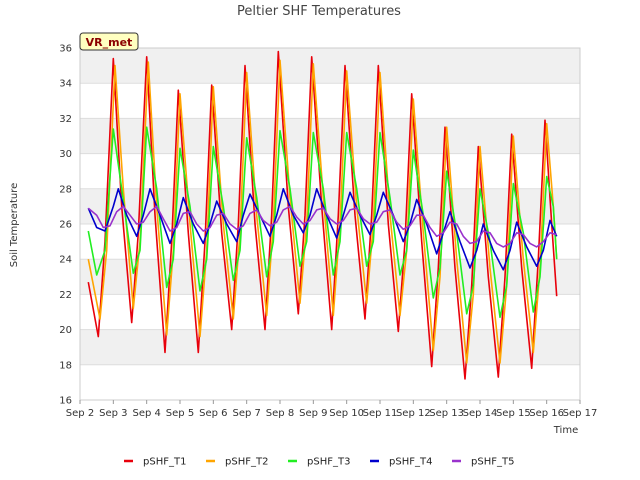  Describe the element at coordinates (346, 413) in the screenshot. I see `x-tick-label: Sep 10` at that location.